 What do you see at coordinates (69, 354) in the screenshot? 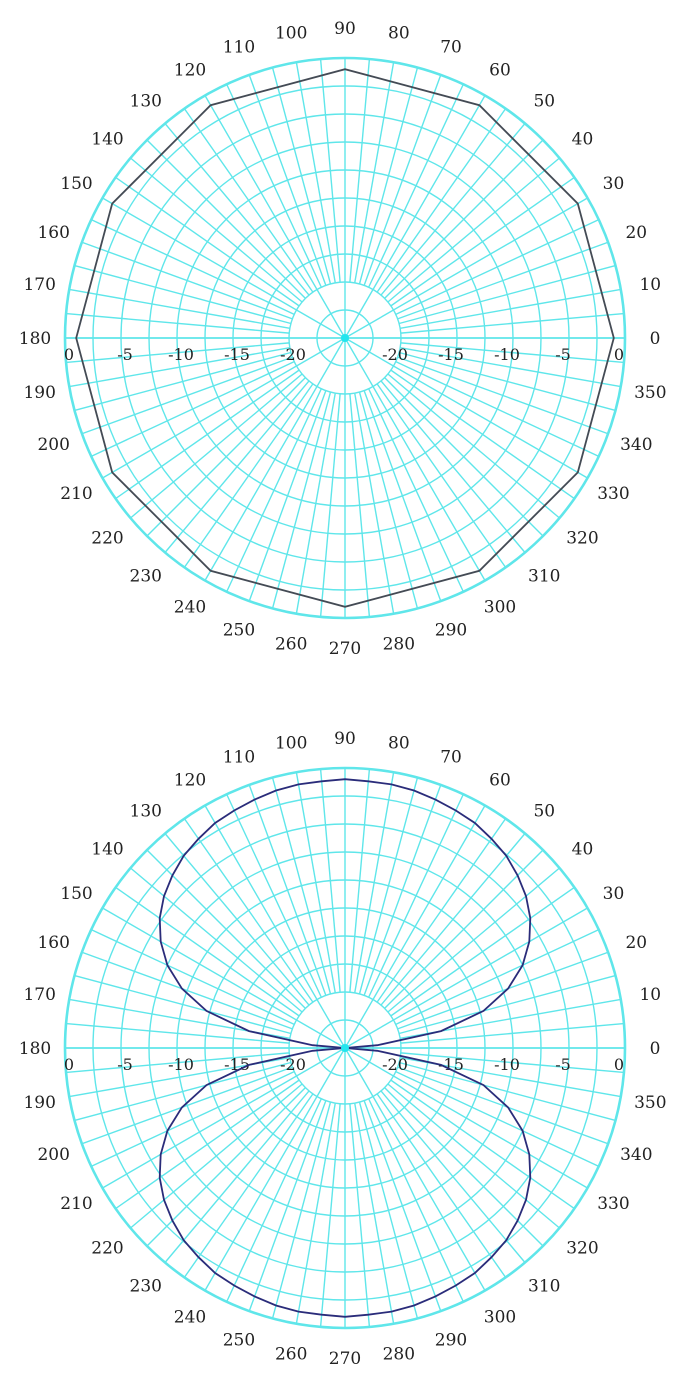
I see `radial-label-left-0: 0` at bounding box center [69, 354].